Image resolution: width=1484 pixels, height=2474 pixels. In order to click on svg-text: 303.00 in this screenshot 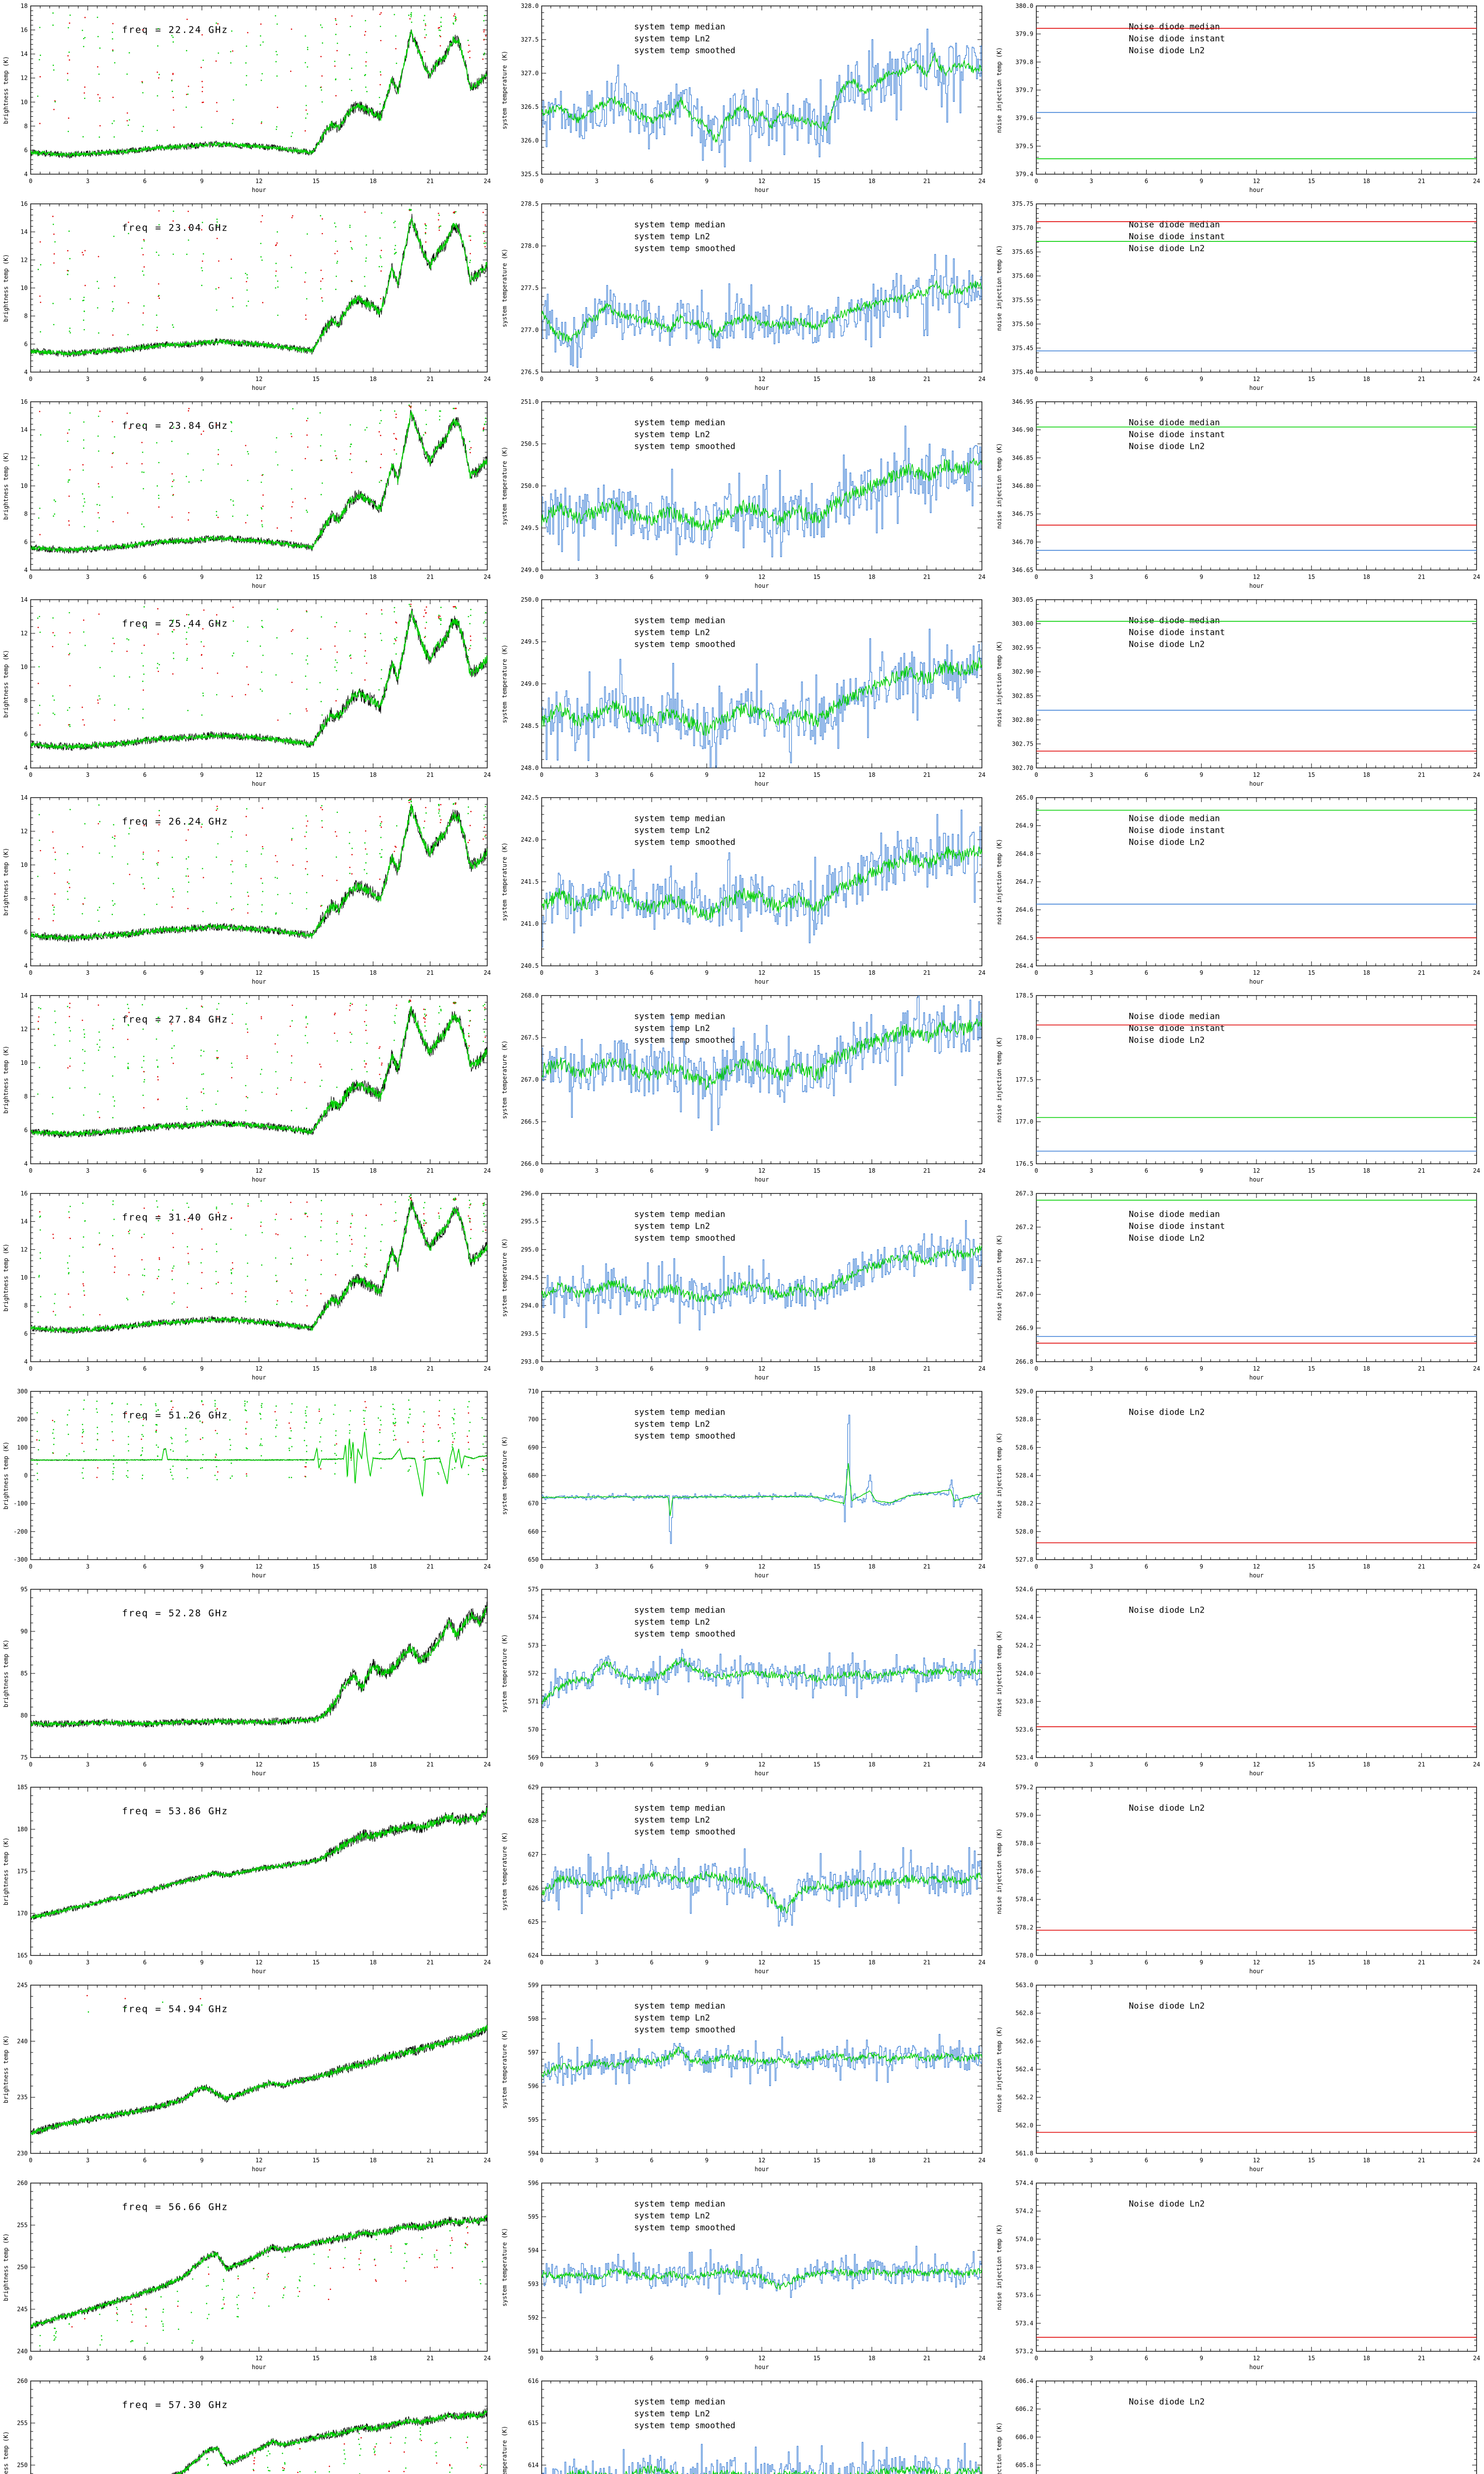, I will do `click(1022, 624)`.